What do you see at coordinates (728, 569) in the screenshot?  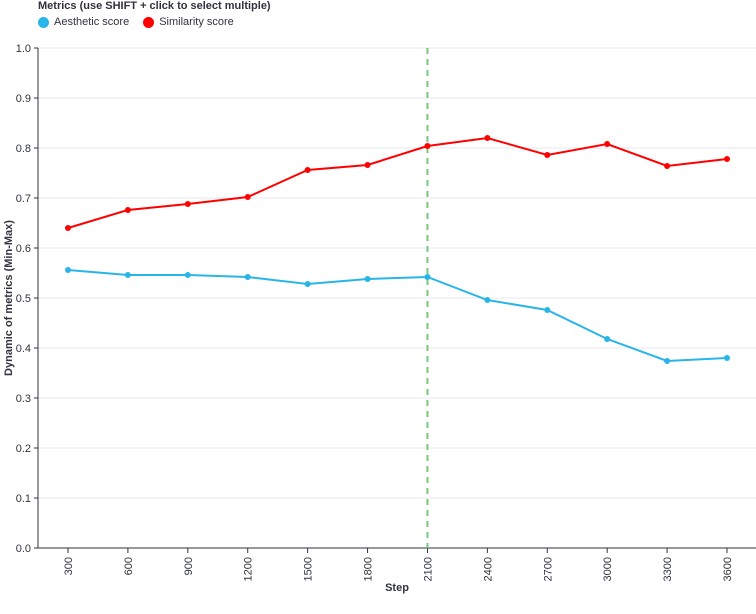 I see `x-tick-label: 3600` at bounding box center [728, 569].